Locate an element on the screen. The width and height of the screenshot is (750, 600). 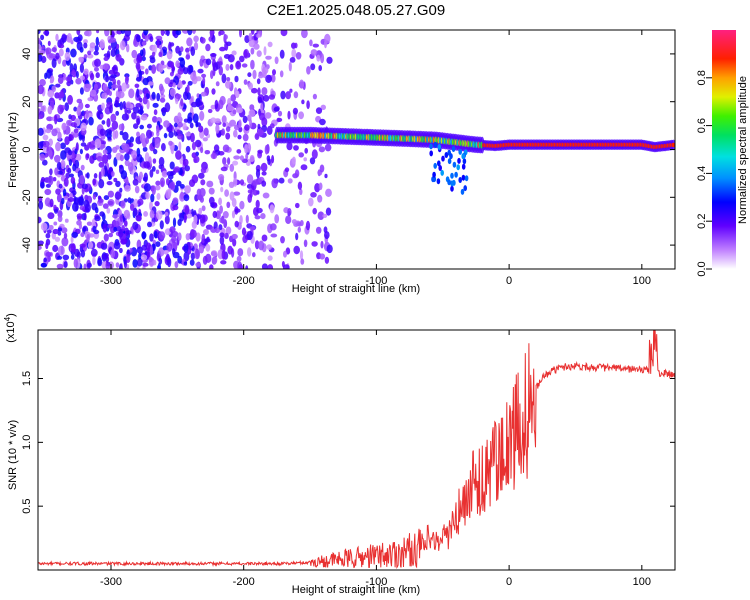
heatmap-xtick-label: 100 is located at coordinates (642, 281).